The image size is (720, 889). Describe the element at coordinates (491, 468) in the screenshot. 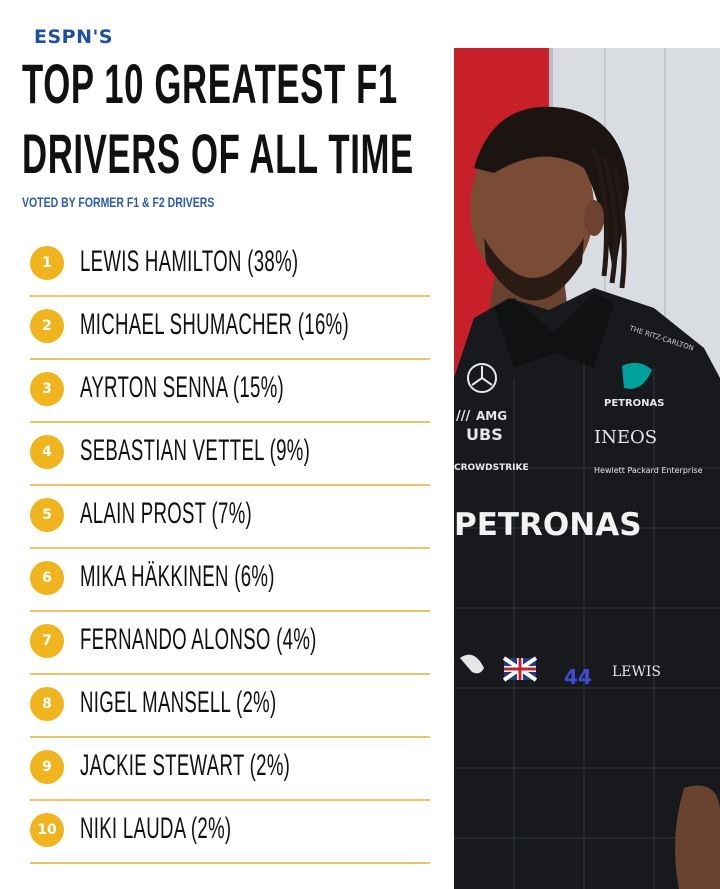

I see `svg-text: CROWDSTRIKE` at that location.